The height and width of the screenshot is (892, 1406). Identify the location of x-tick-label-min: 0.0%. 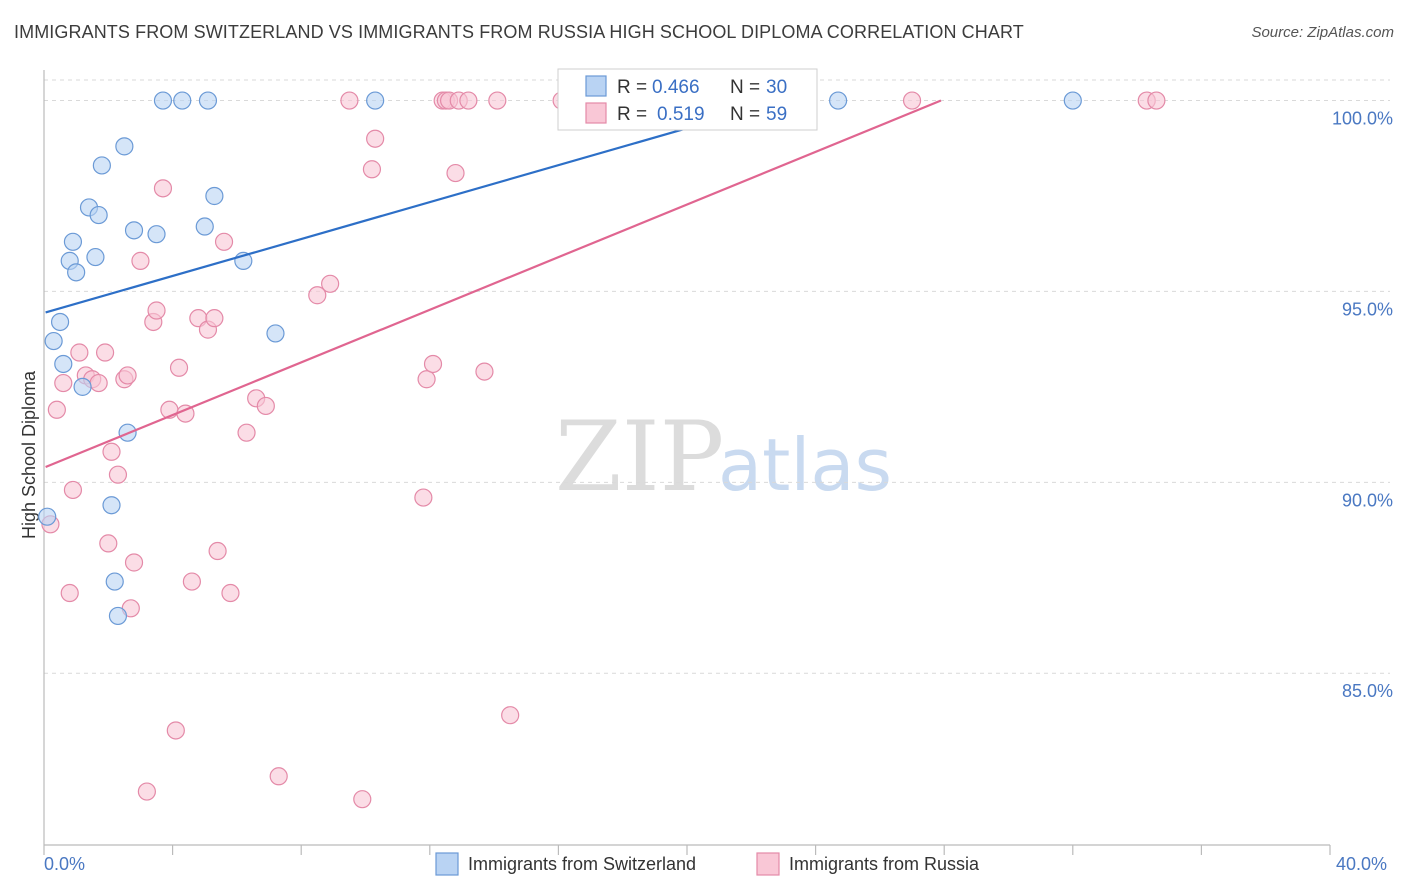
(64, 864).